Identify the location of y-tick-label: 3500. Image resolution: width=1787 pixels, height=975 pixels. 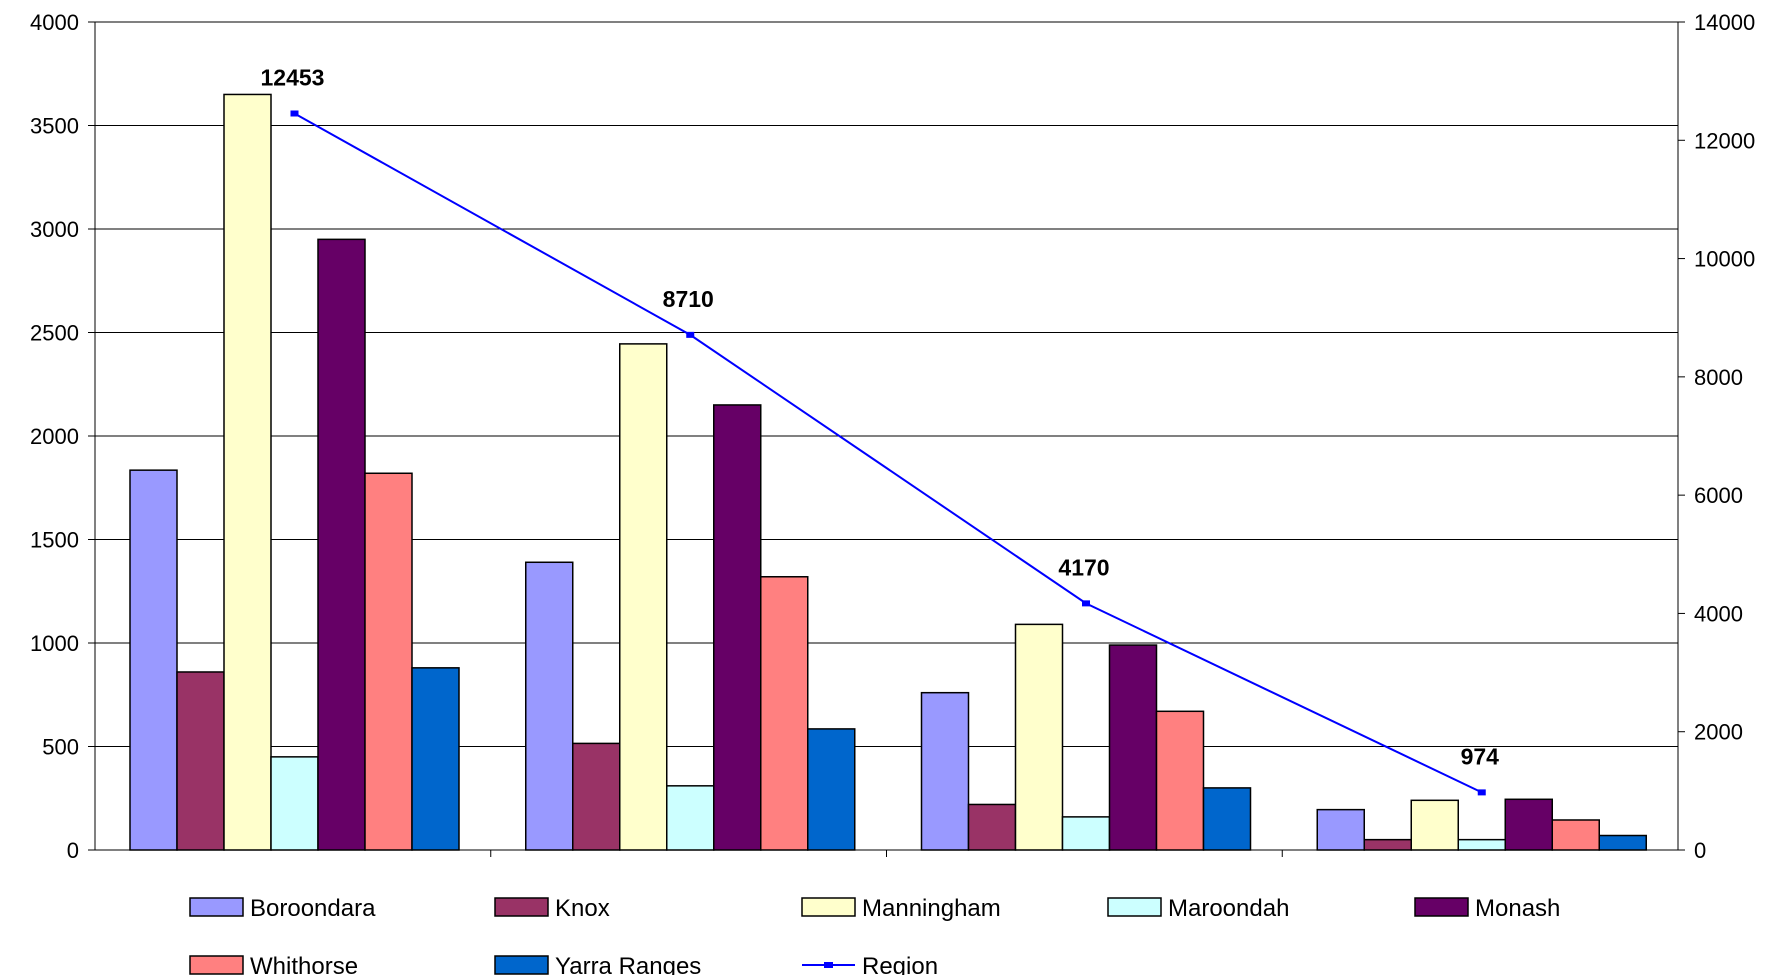
(54, 126).